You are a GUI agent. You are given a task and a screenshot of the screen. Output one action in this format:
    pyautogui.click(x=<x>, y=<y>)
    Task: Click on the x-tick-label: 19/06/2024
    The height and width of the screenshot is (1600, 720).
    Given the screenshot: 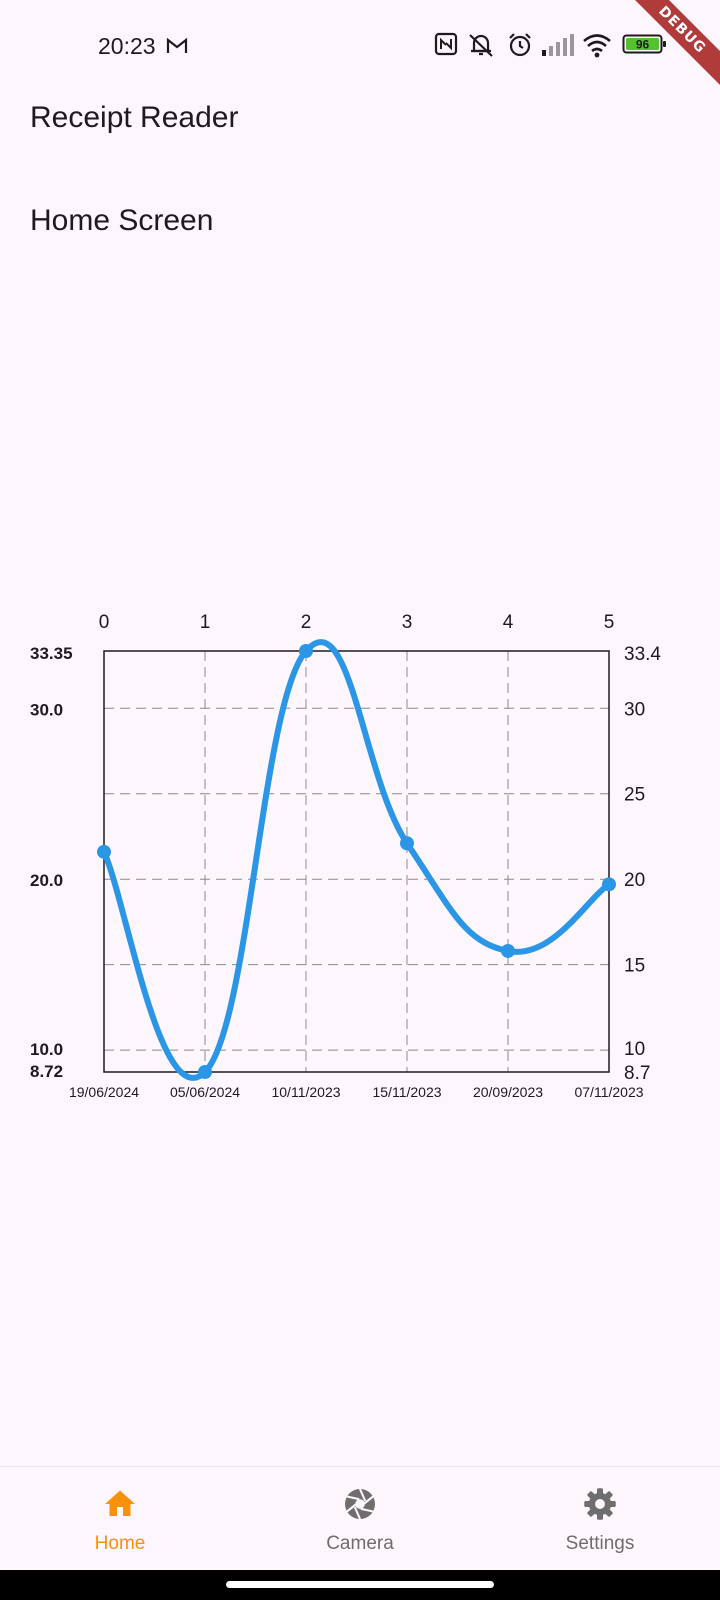 What is the action you would take?
    pyautogui.click(x=104, y=1092)
    